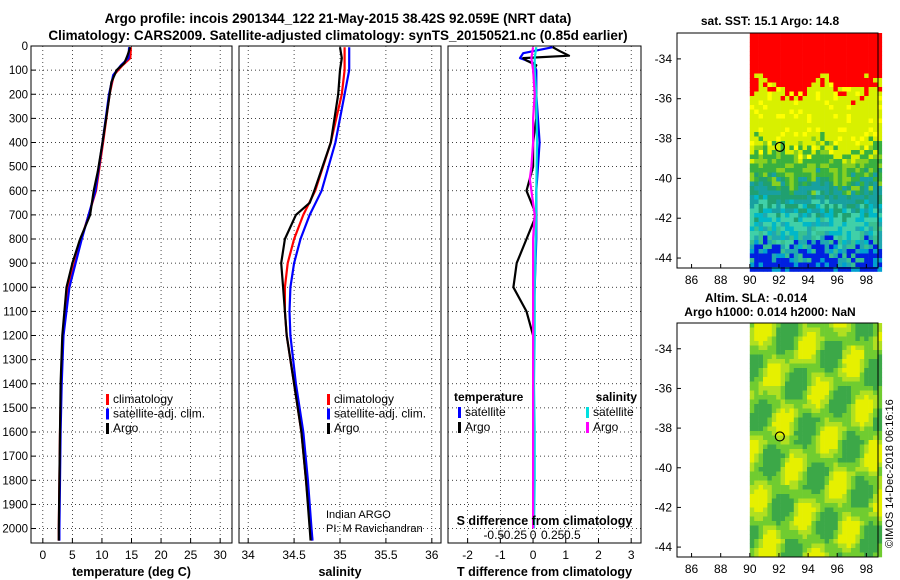 The width and height of the screenshot is (900, 580). What do you see at coordinates (485, 412) in the screenshot?
I see `legend-label-diff-0: satellite` at bounding box center [485, 412].